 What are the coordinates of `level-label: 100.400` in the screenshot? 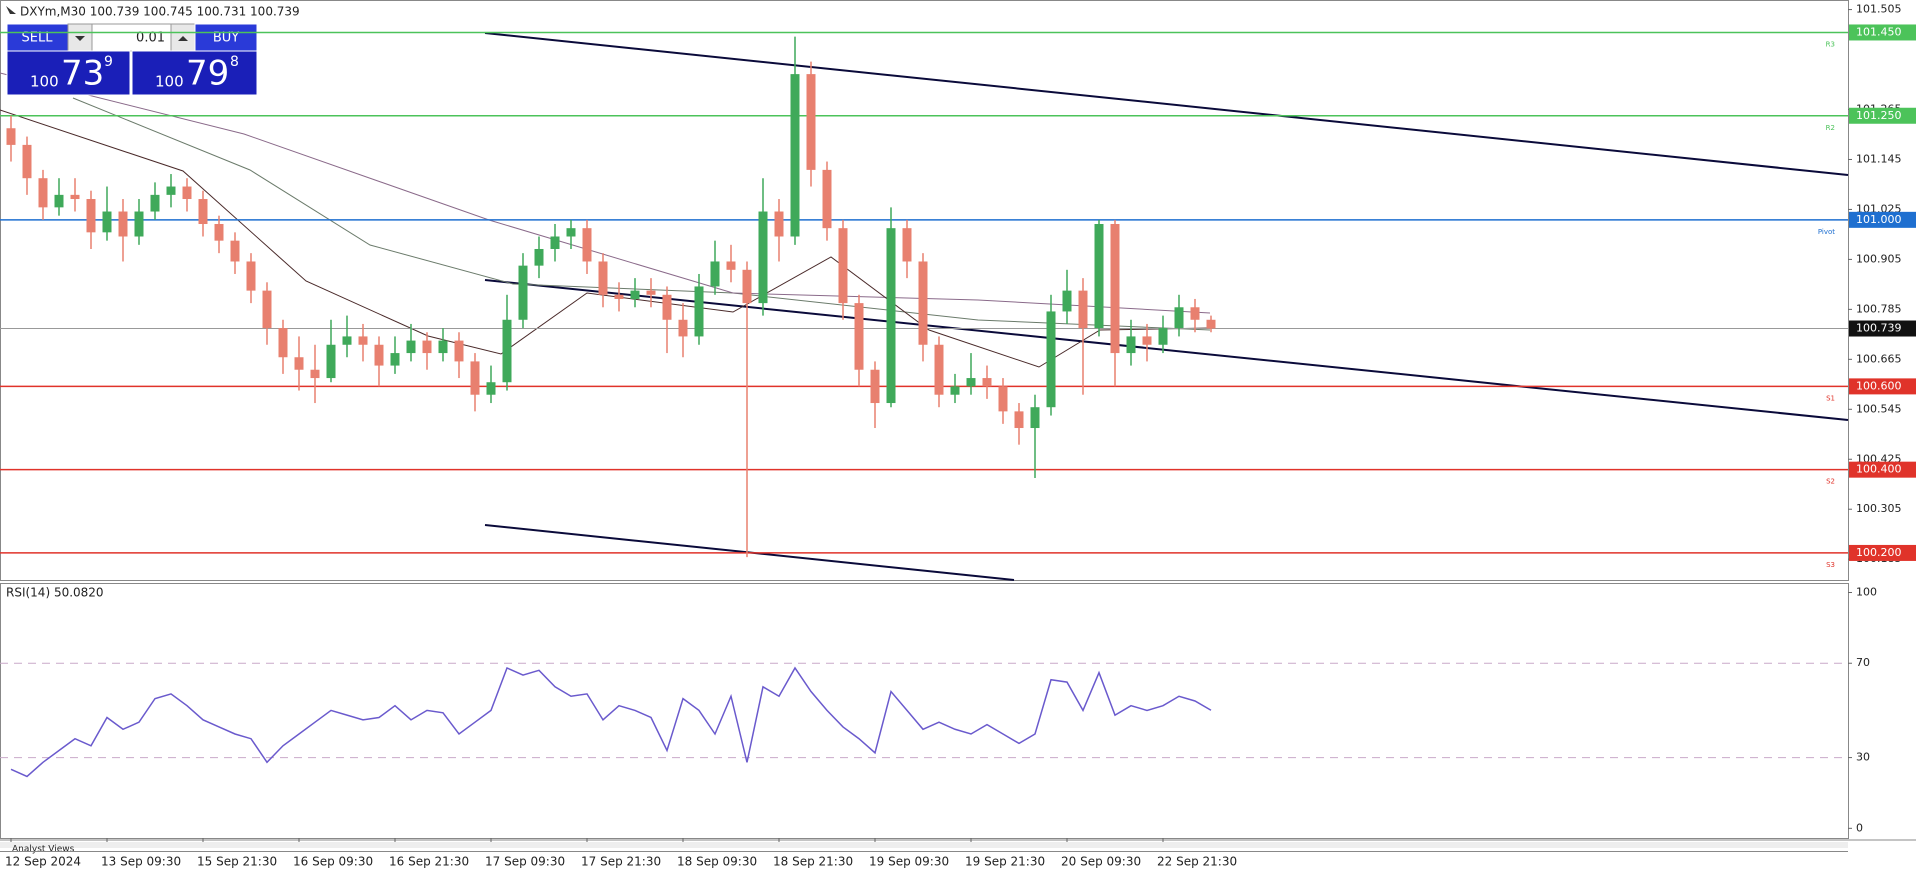 It's located at (1879, 469).